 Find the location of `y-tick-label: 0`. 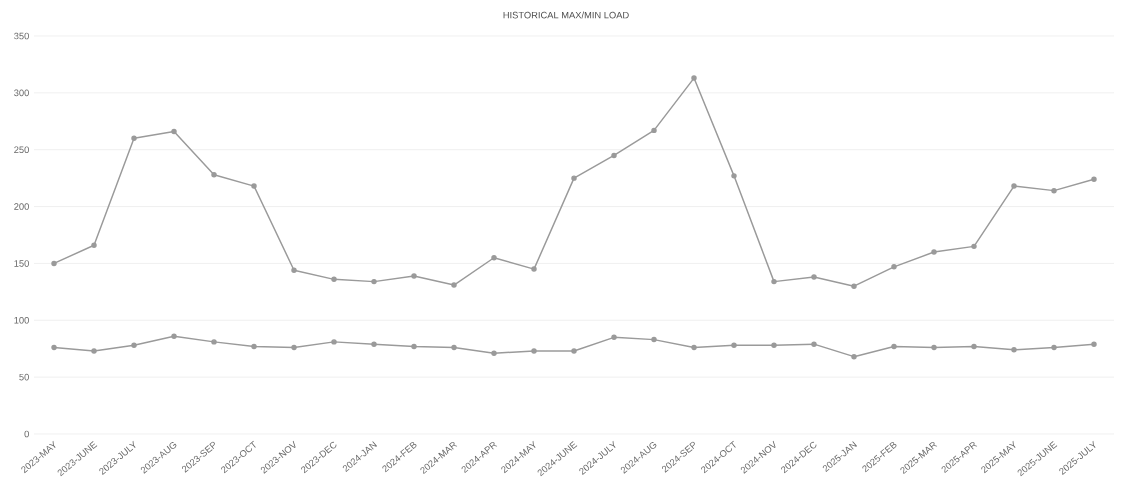

y-tick-label: 0 is located at coordinates (26, 434).